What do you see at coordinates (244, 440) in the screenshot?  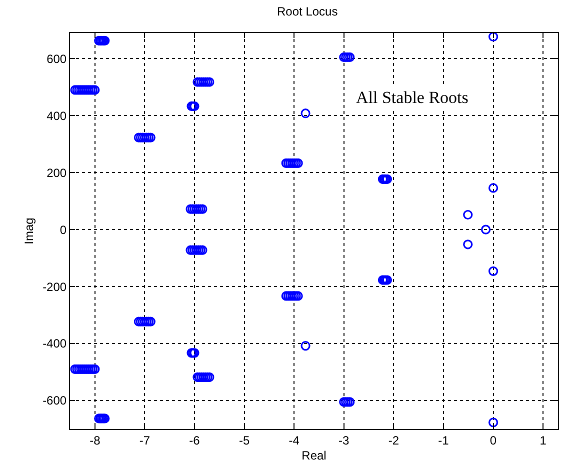 I see `x-tick-label: -5` at bounding box center [244, 440].